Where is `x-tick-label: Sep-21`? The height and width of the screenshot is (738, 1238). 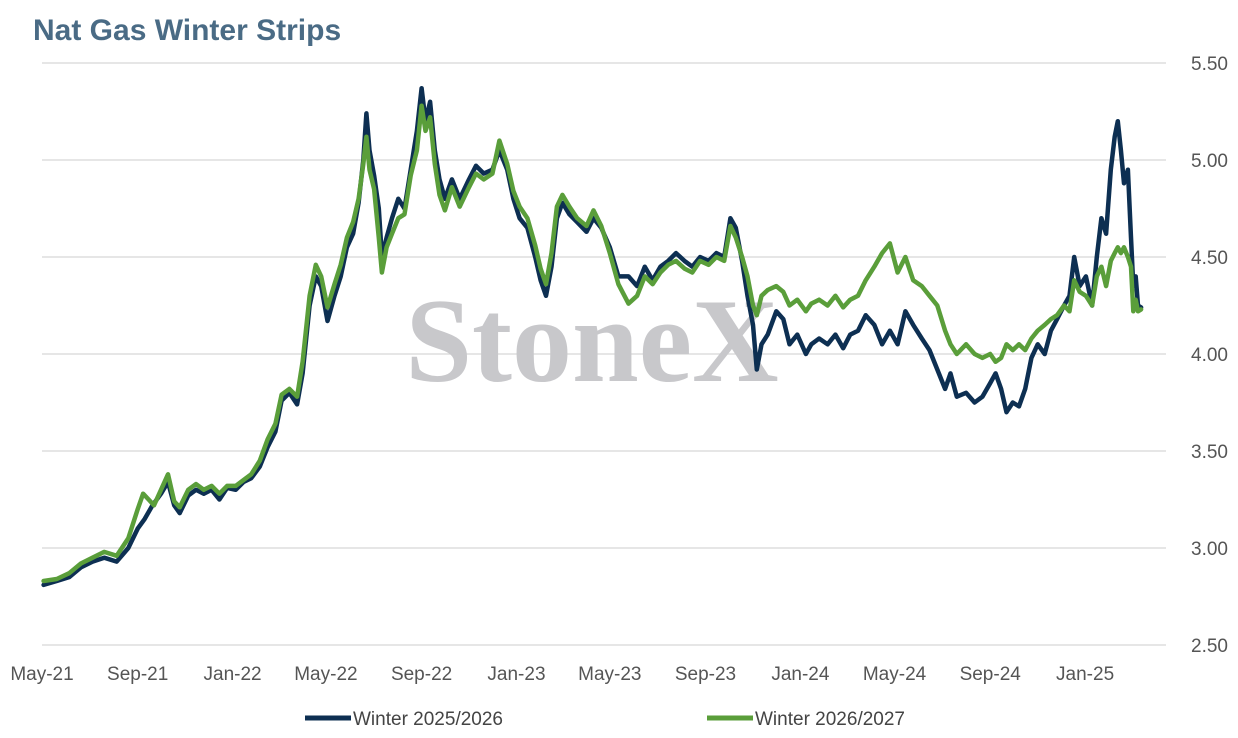
x-tick-label: Sep-21 is located at coordinates (137, 674).